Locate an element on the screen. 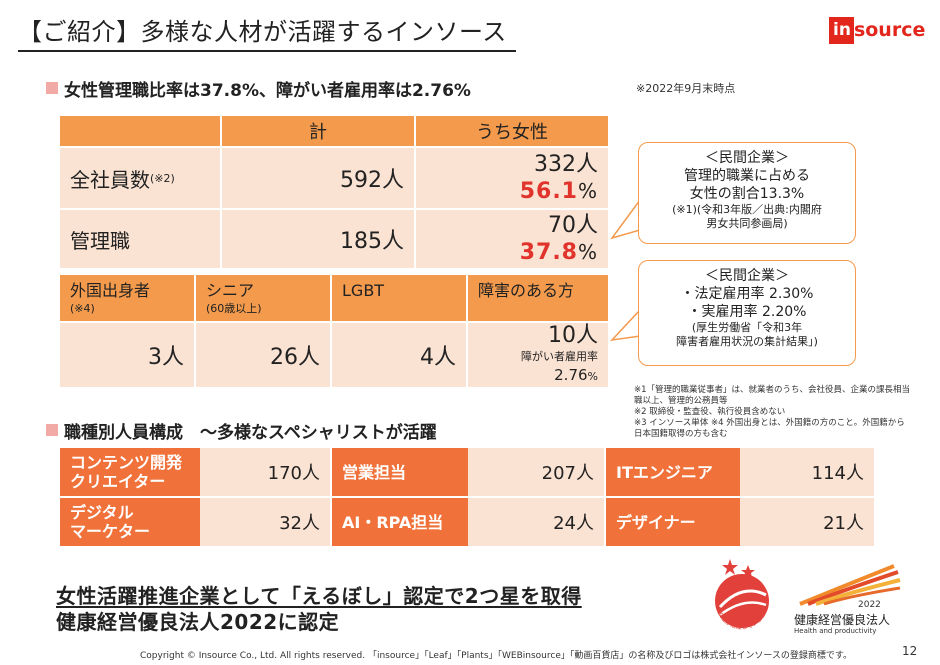 This screenshot has width=940, height=665. job-label-line1: 営業担当 is located at coordinates (374, 472).